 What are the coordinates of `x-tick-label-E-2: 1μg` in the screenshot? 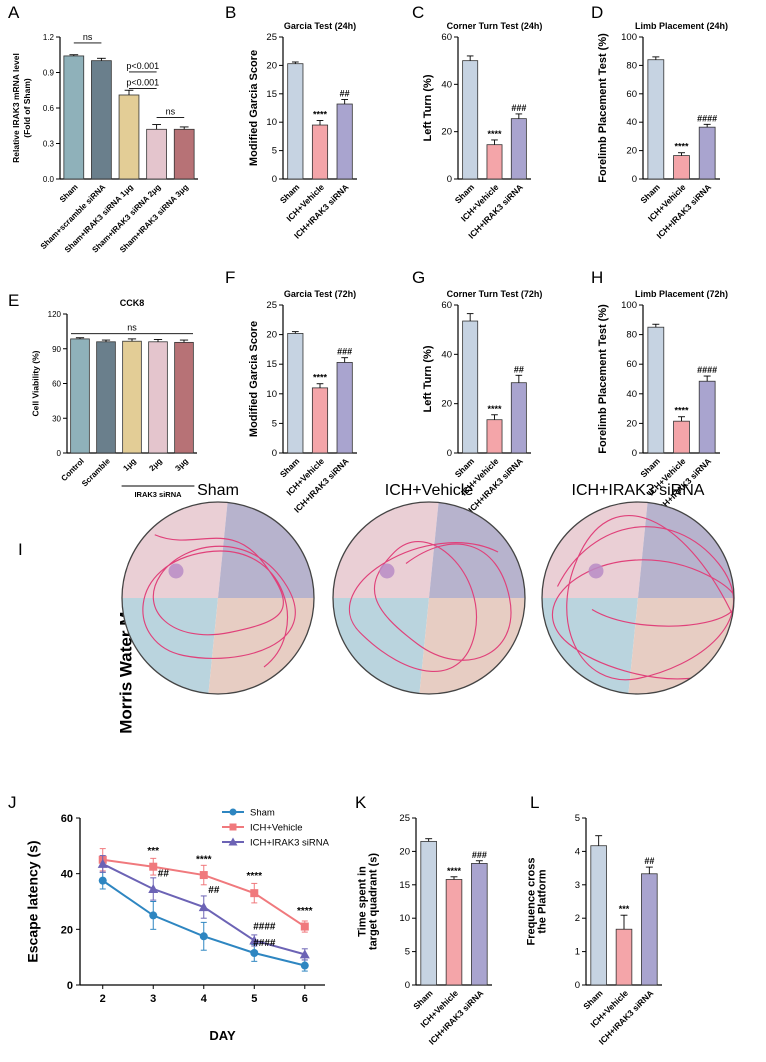 It's located at (129, 464).